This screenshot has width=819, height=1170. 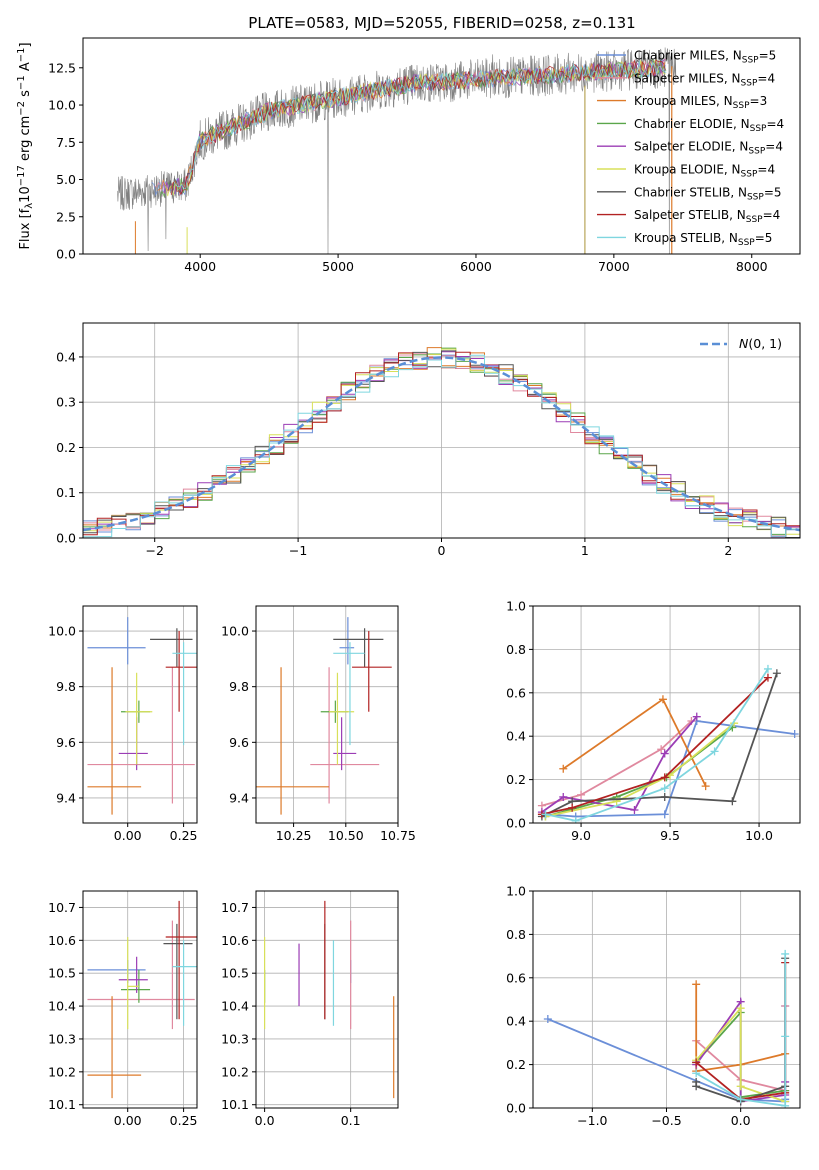 What do you see at coordinates (235, 1006) in the screenshot?
I see `y-tick-label-3: 10.4` at bounding box center [235, 1006].